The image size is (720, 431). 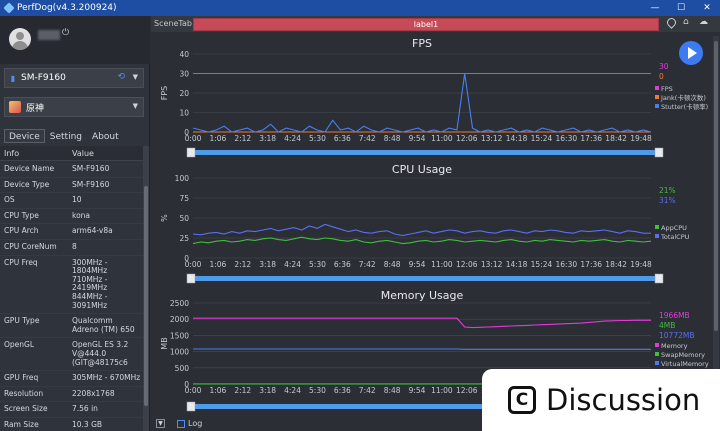 What do you see at coordinates (184, 238) in the screenshot?
I see `y-tick-label: 25` at bounding box center [184, 238].